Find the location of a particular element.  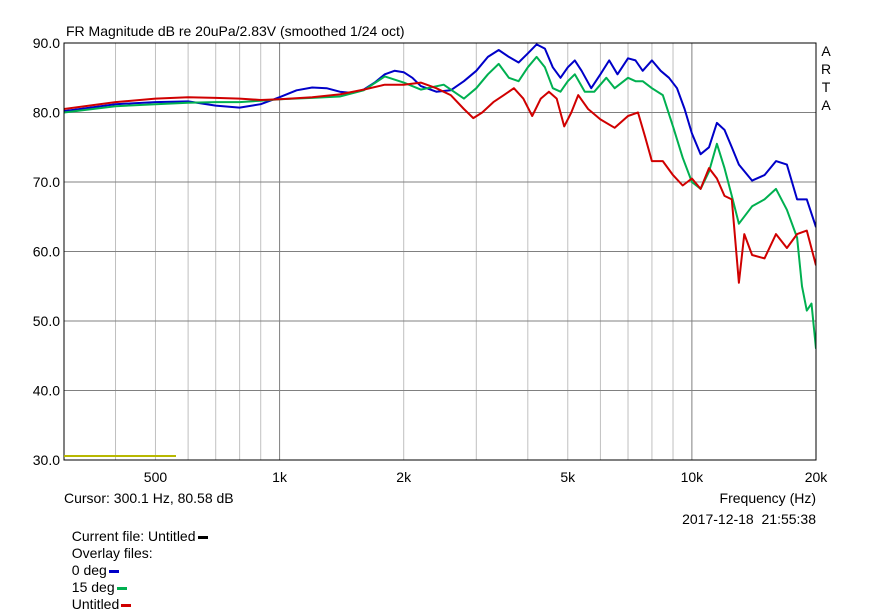

y-axis-ticks: 30.0 40.0 50.0 60.0 70.0 80.0 90.0 is located at coordinates (46, 251).